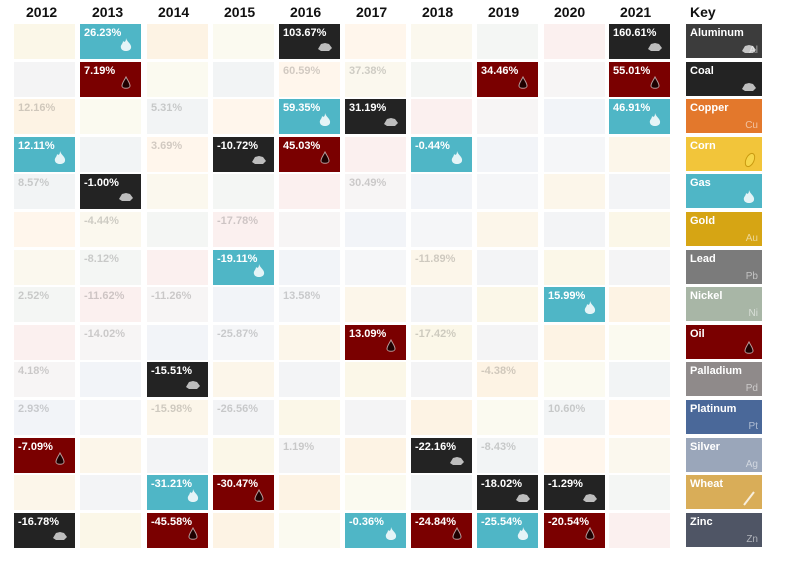 The height and width of the screenshot is (574, 796). What do you see at coordinates (724, 78) in the screenshot?
I see `key-item-coal: Coal` at bounding box center [724, 78].